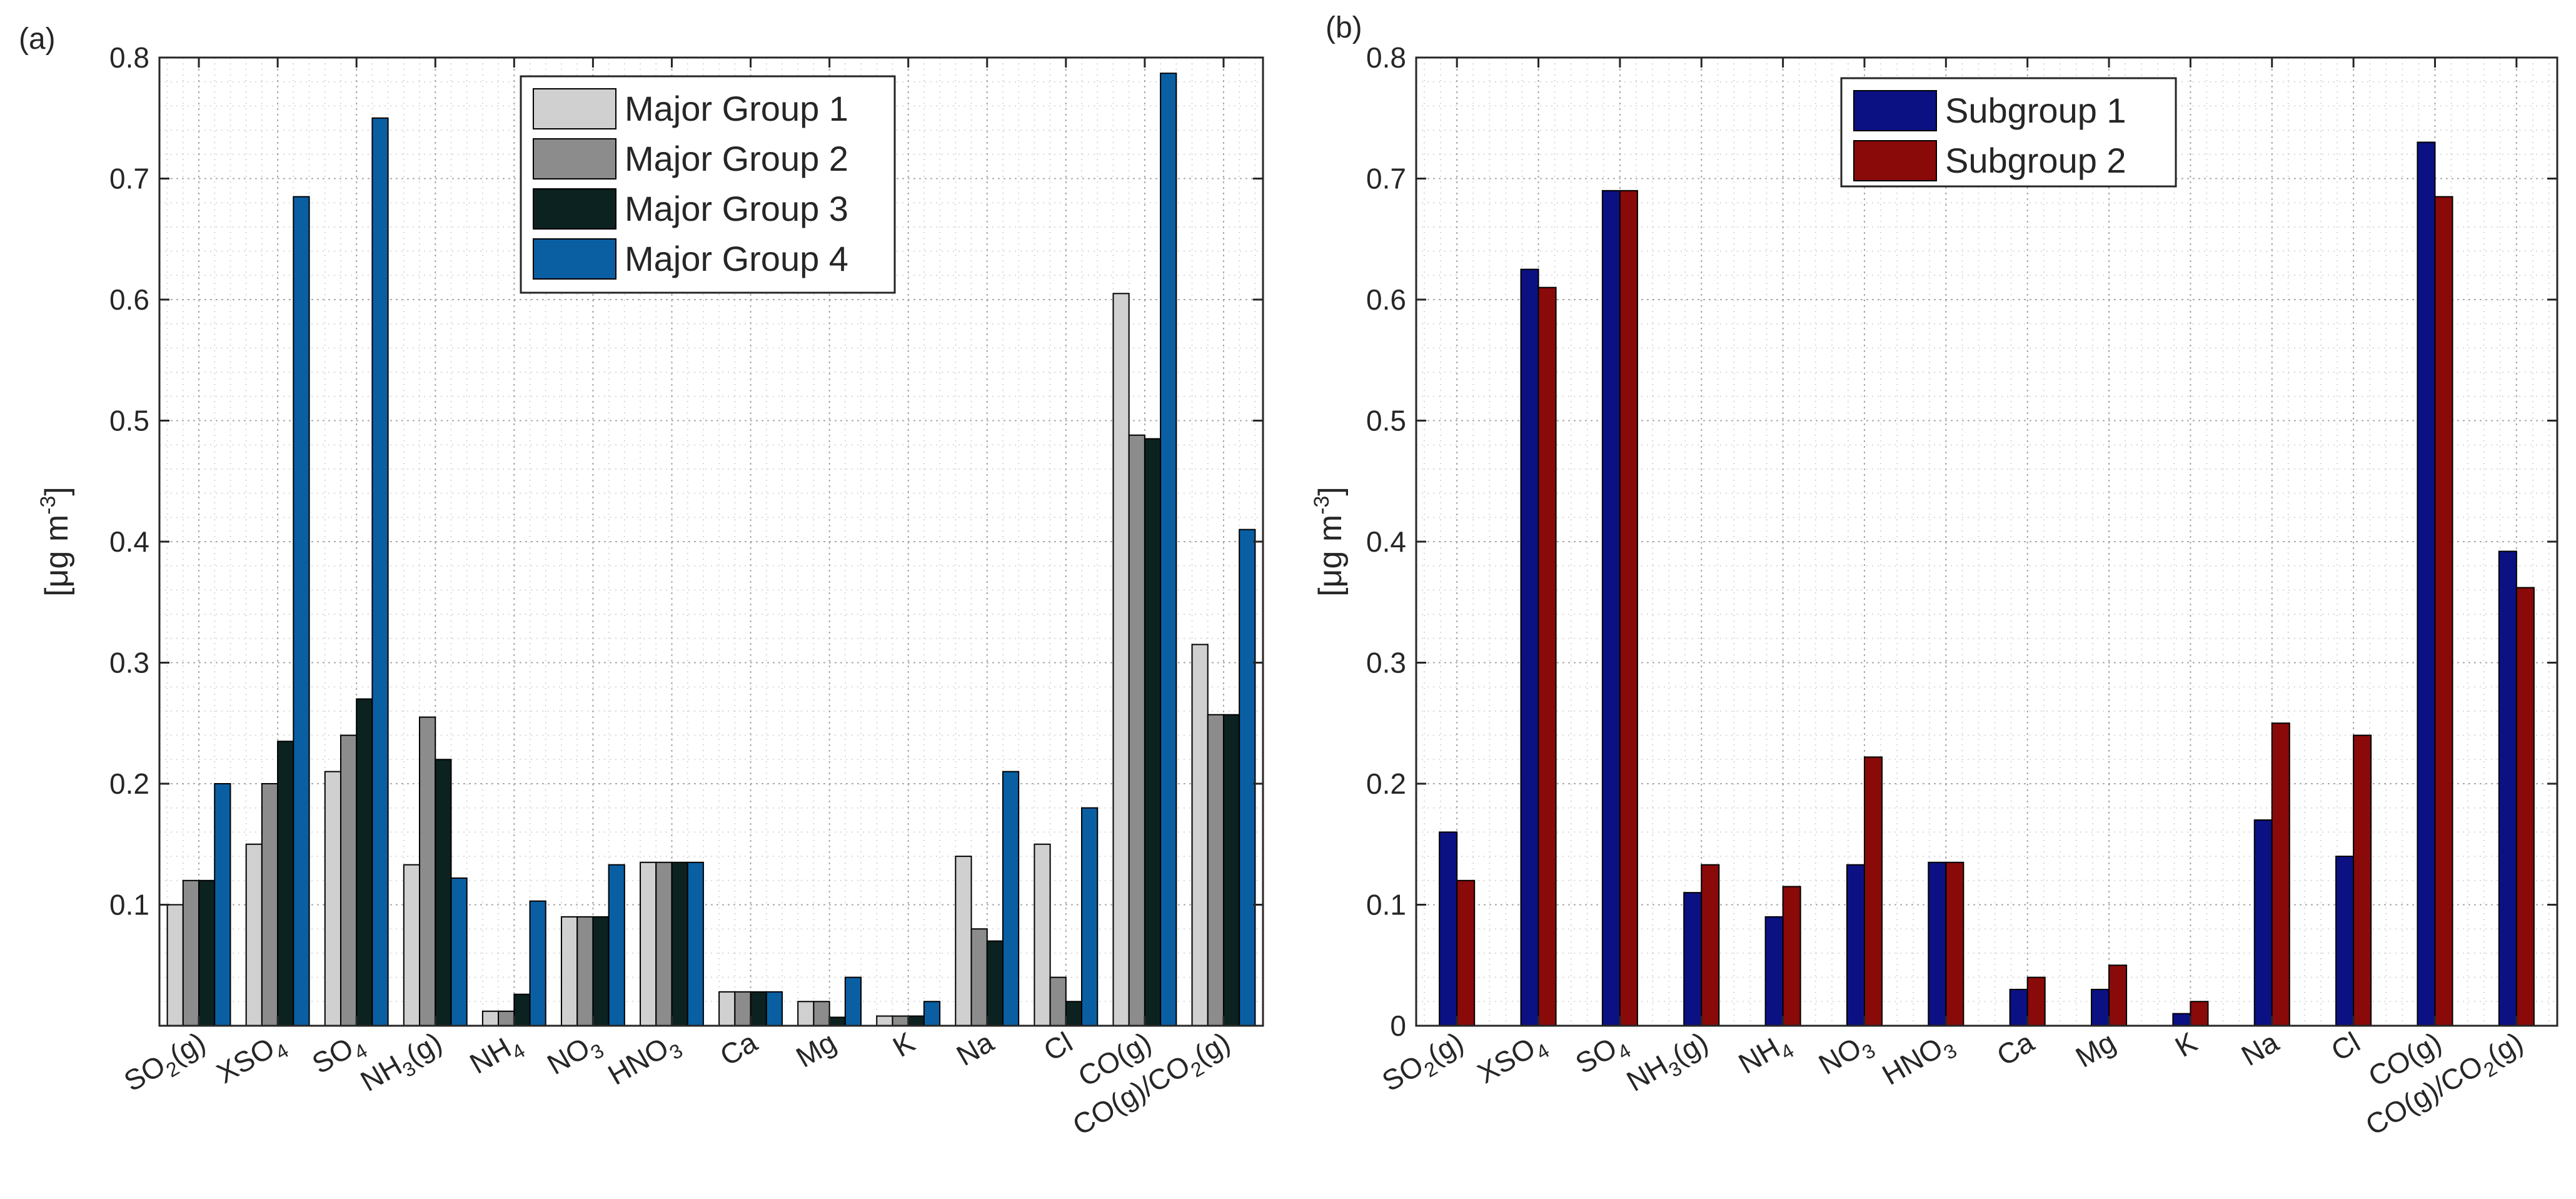 The image size is (2576, 1199). What do you see at coordinates (736, 108) in the screenshot?
I see `legend-label: Major Group 1` at bounding box center [736, 108].